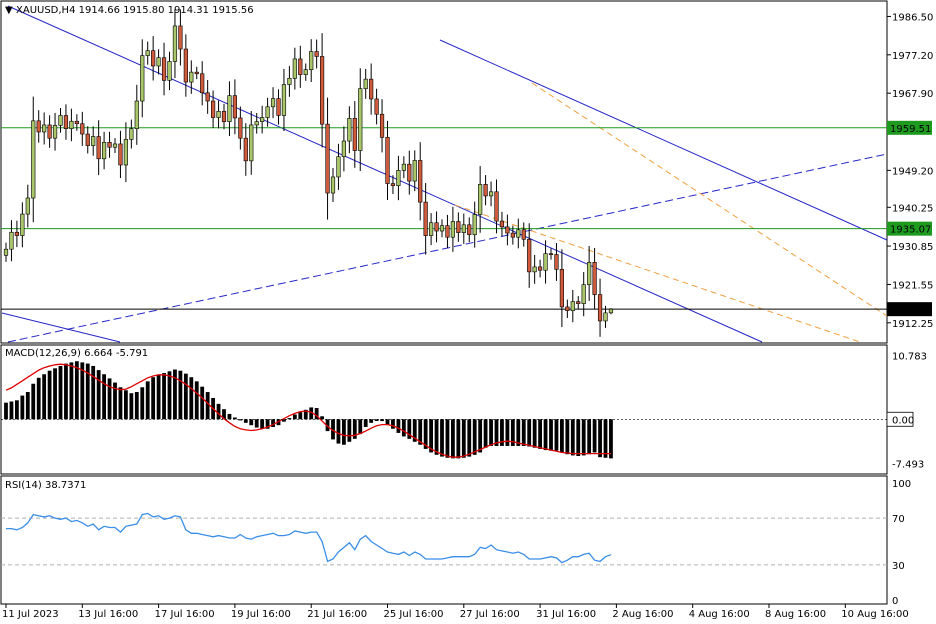  I want to click on price-tick-label: 1986.50, so click(912, 17).